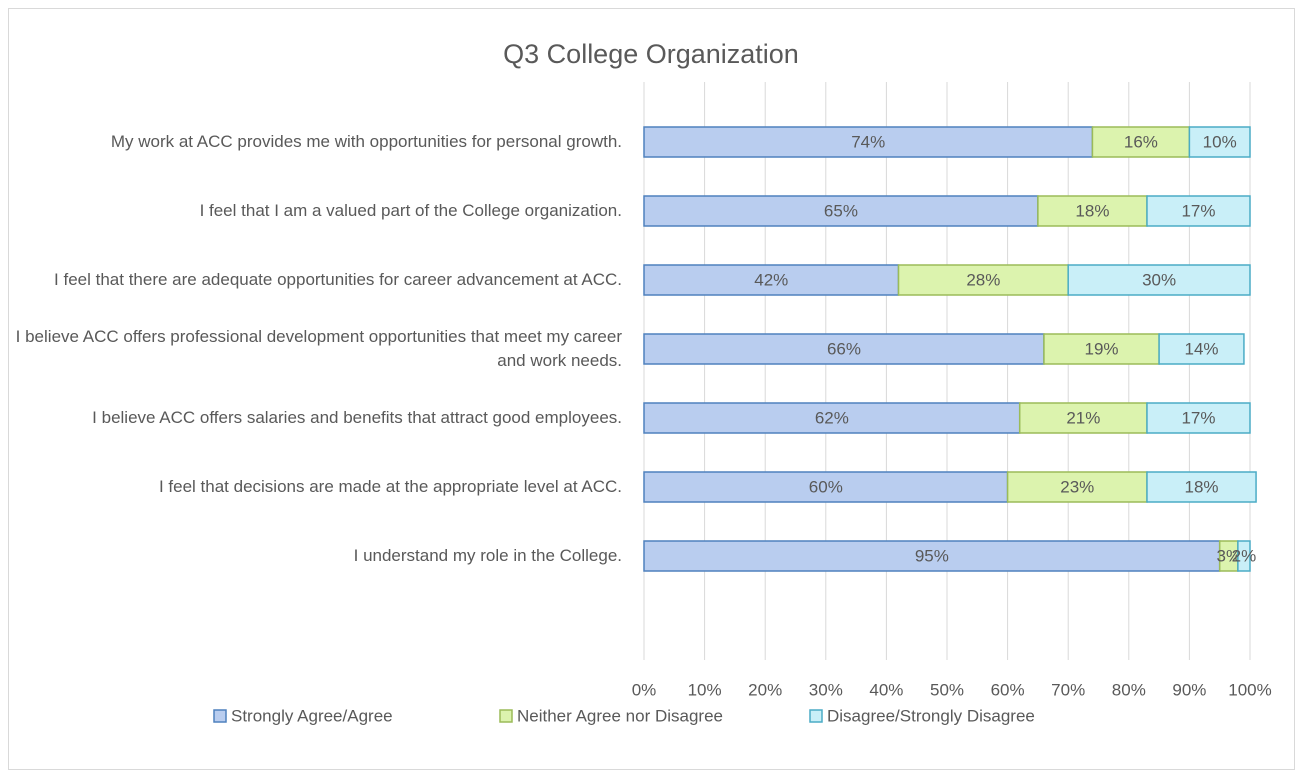  Describe the element at coordinates (312, 715) in the screenshot. I see `legend-label: Strongly Agree/Agree` at that location.